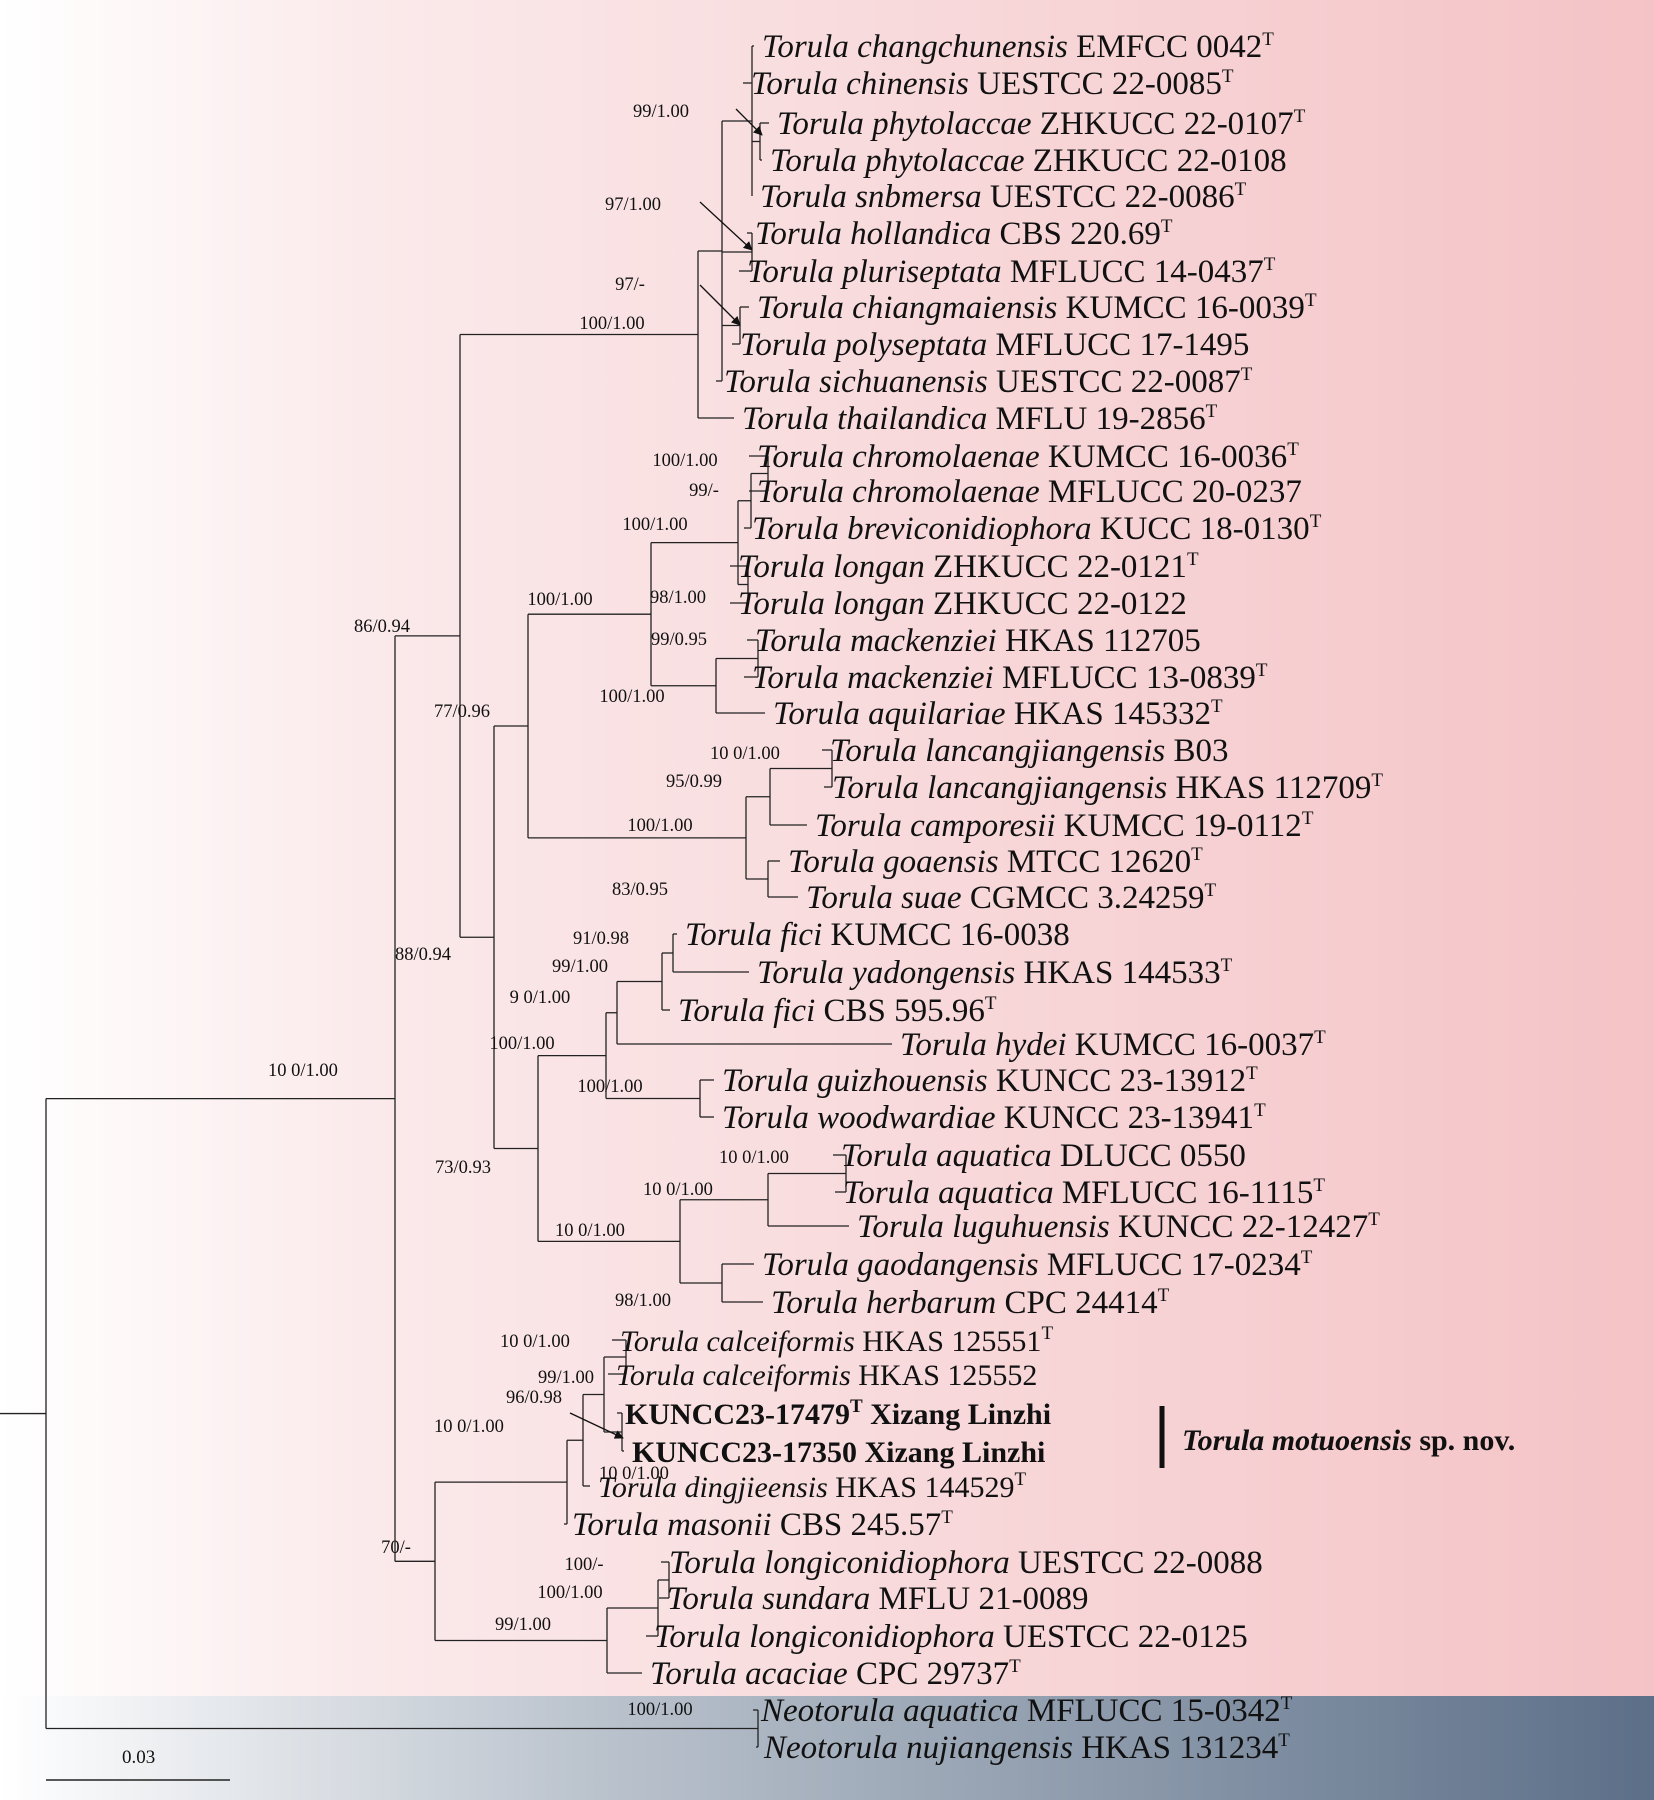 This screenshot has width=1654, height=1800. Describe the element at coordinates (812, 1486) in the screenshot. I see `tip-label: Torula dingjieensis HKAS 144529T` at that location.